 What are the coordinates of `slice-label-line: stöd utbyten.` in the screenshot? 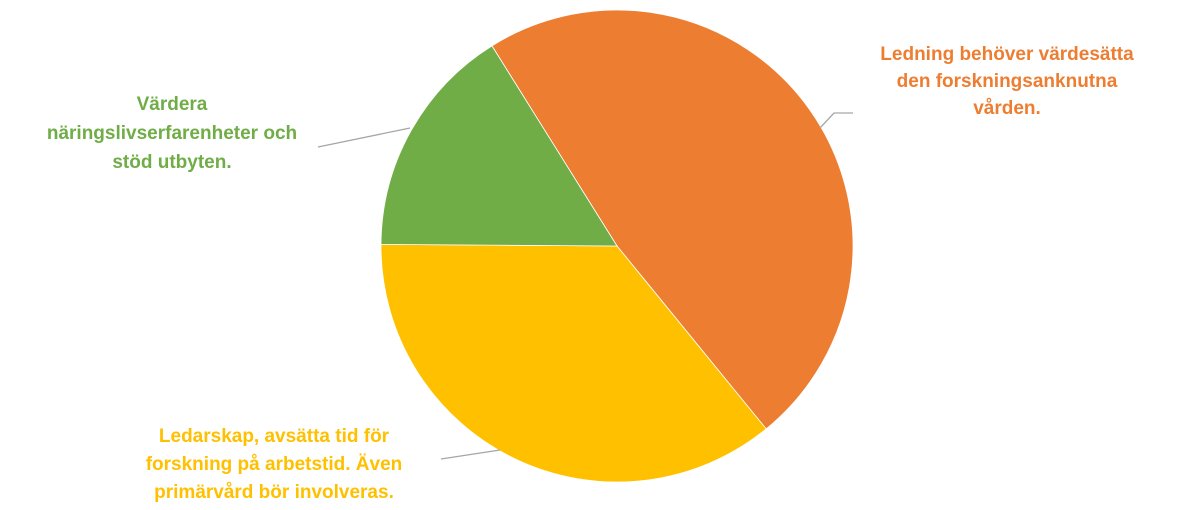 It's located at (171, 162).